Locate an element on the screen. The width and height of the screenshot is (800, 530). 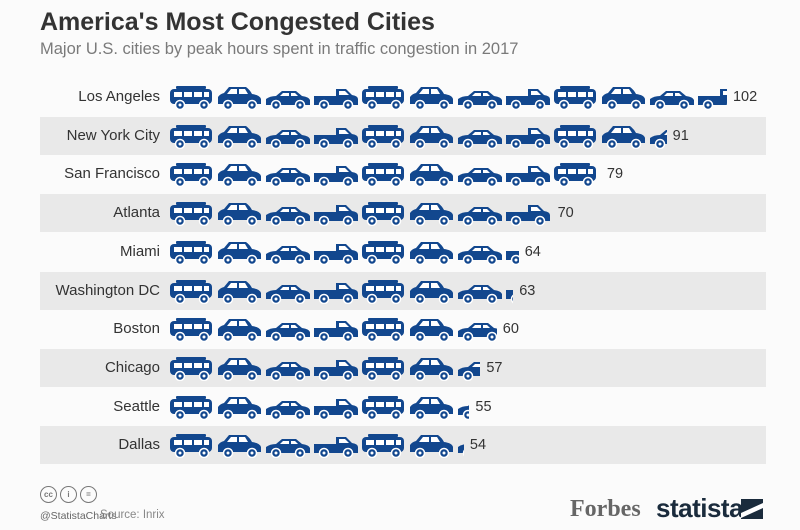
forbes-logo: Forbes is located at coordinates (605, 509).